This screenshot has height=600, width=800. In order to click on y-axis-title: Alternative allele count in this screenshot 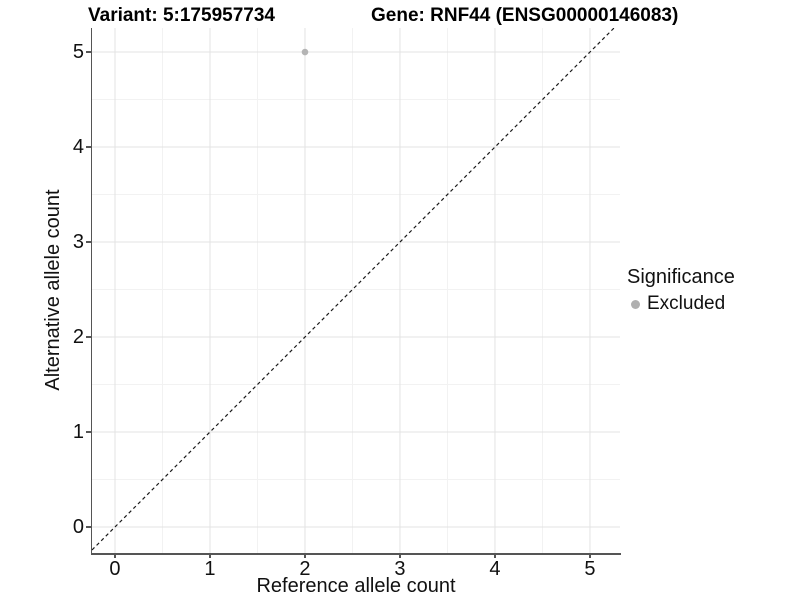, I will do `click(53, 290)`.